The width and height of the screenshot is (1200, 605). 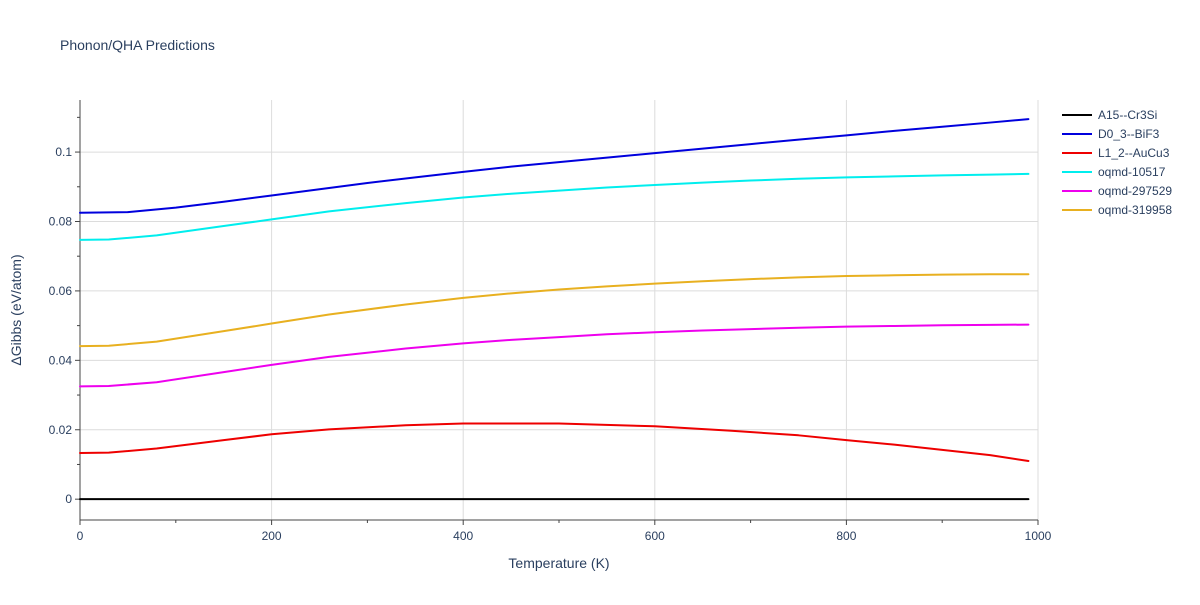 I want to click on legend-label: L1_2--AuCu3, so click(x=1134, y=153).